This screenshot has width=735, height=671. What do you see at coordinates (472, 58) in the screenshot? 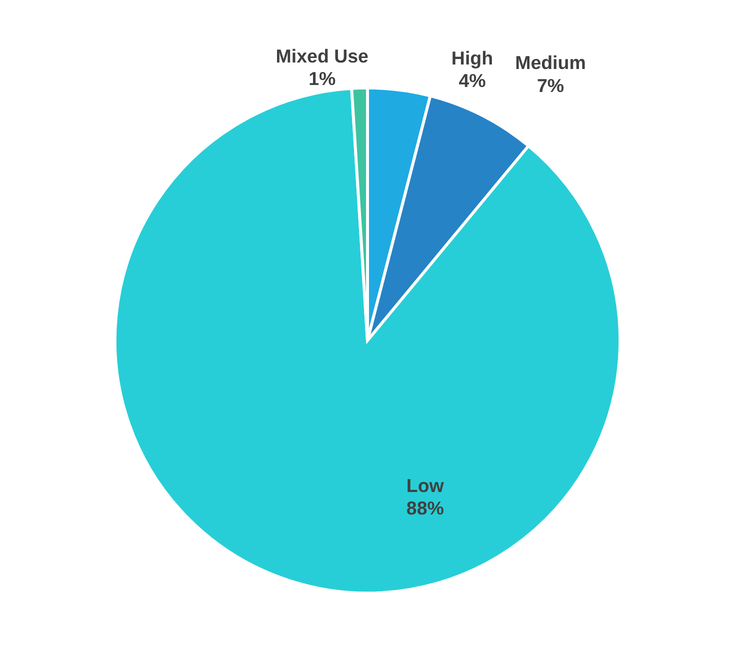
I see `slice-label: High` at bounding box center [472, 58].